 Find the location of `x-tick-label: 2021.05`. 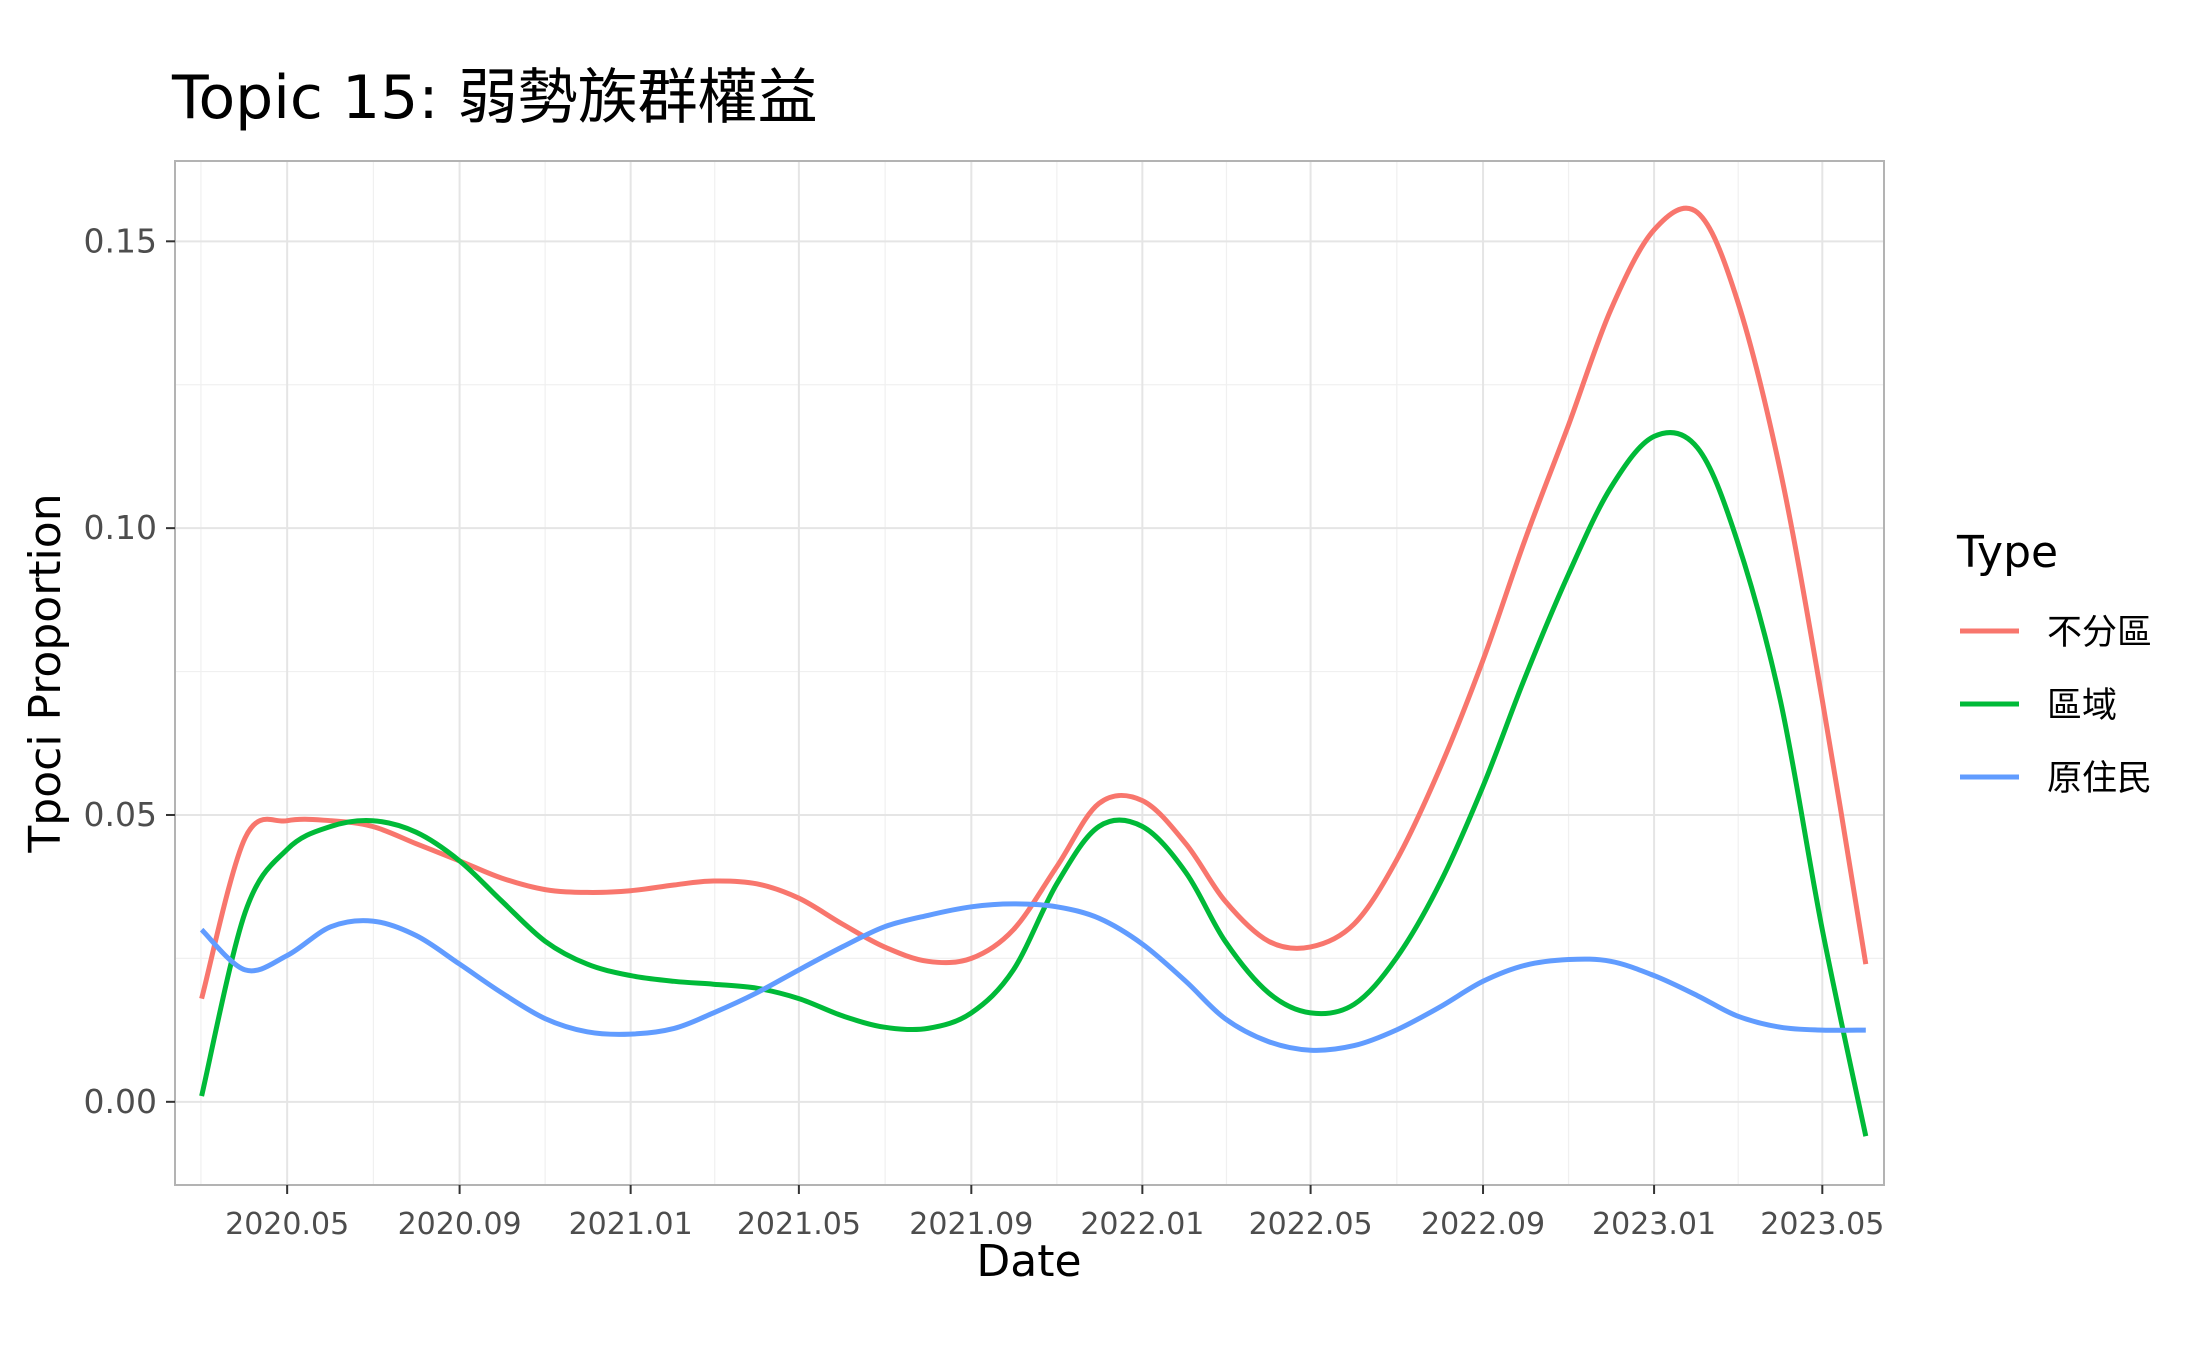

x-tick-label: 2021.05 is located at coordinates (799, 1224).